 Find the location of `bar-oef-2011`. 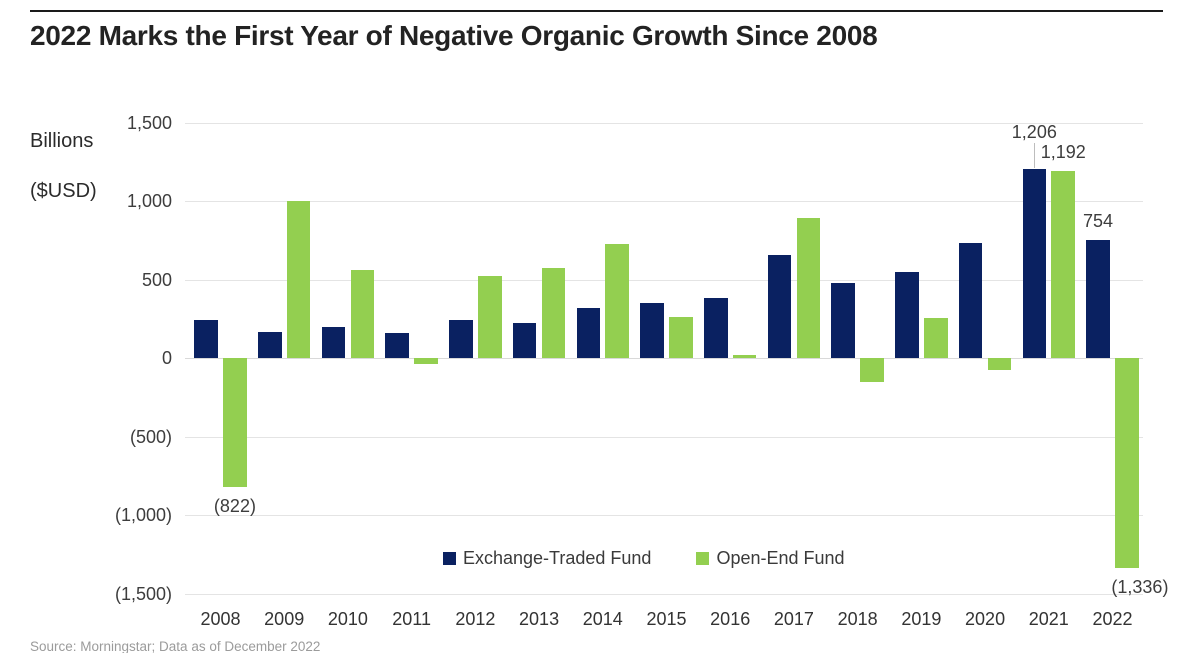

bar-oef-2011 is located at coordinates (426, 361).